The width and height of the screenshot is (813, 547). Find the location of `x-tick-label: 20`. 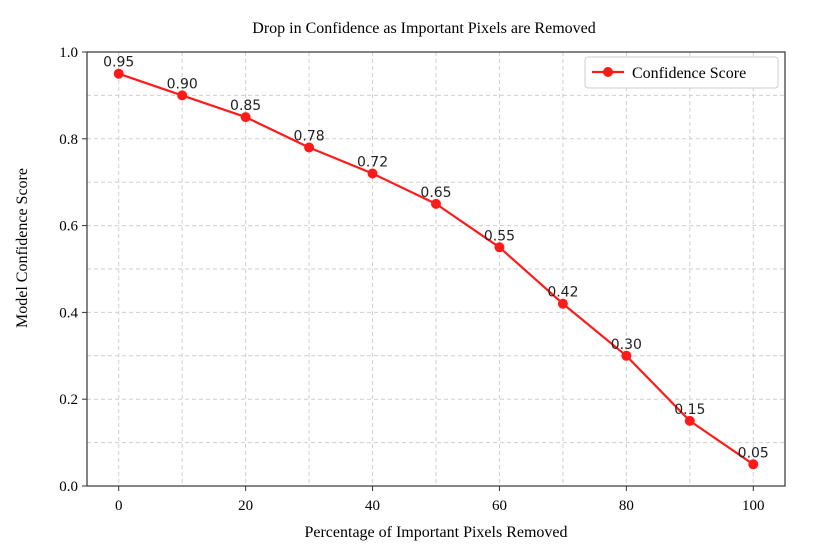

x-tick-label: 20 is located at coordinates (245, 506).